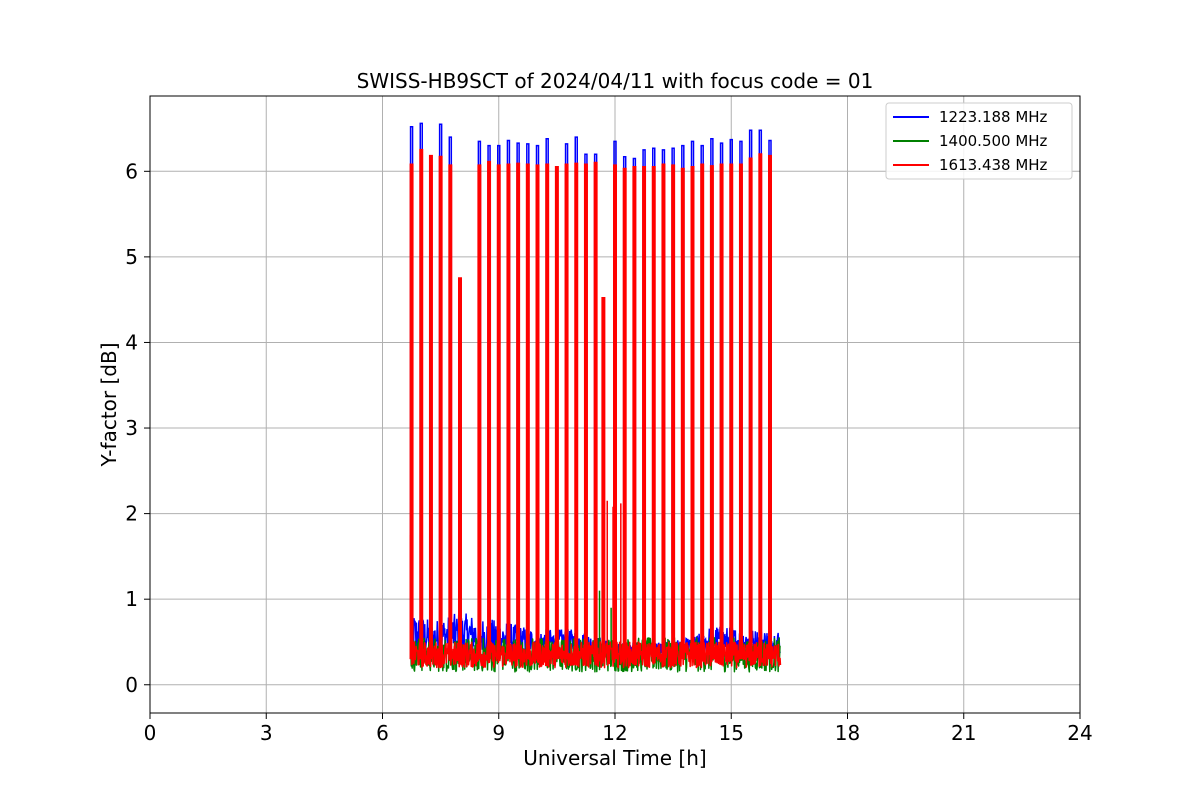 This screenshot has width=1200, height=804. Describe the element at coordinates (131, 685) in the screenshot. I see `y-tick-label: 0` at that location.